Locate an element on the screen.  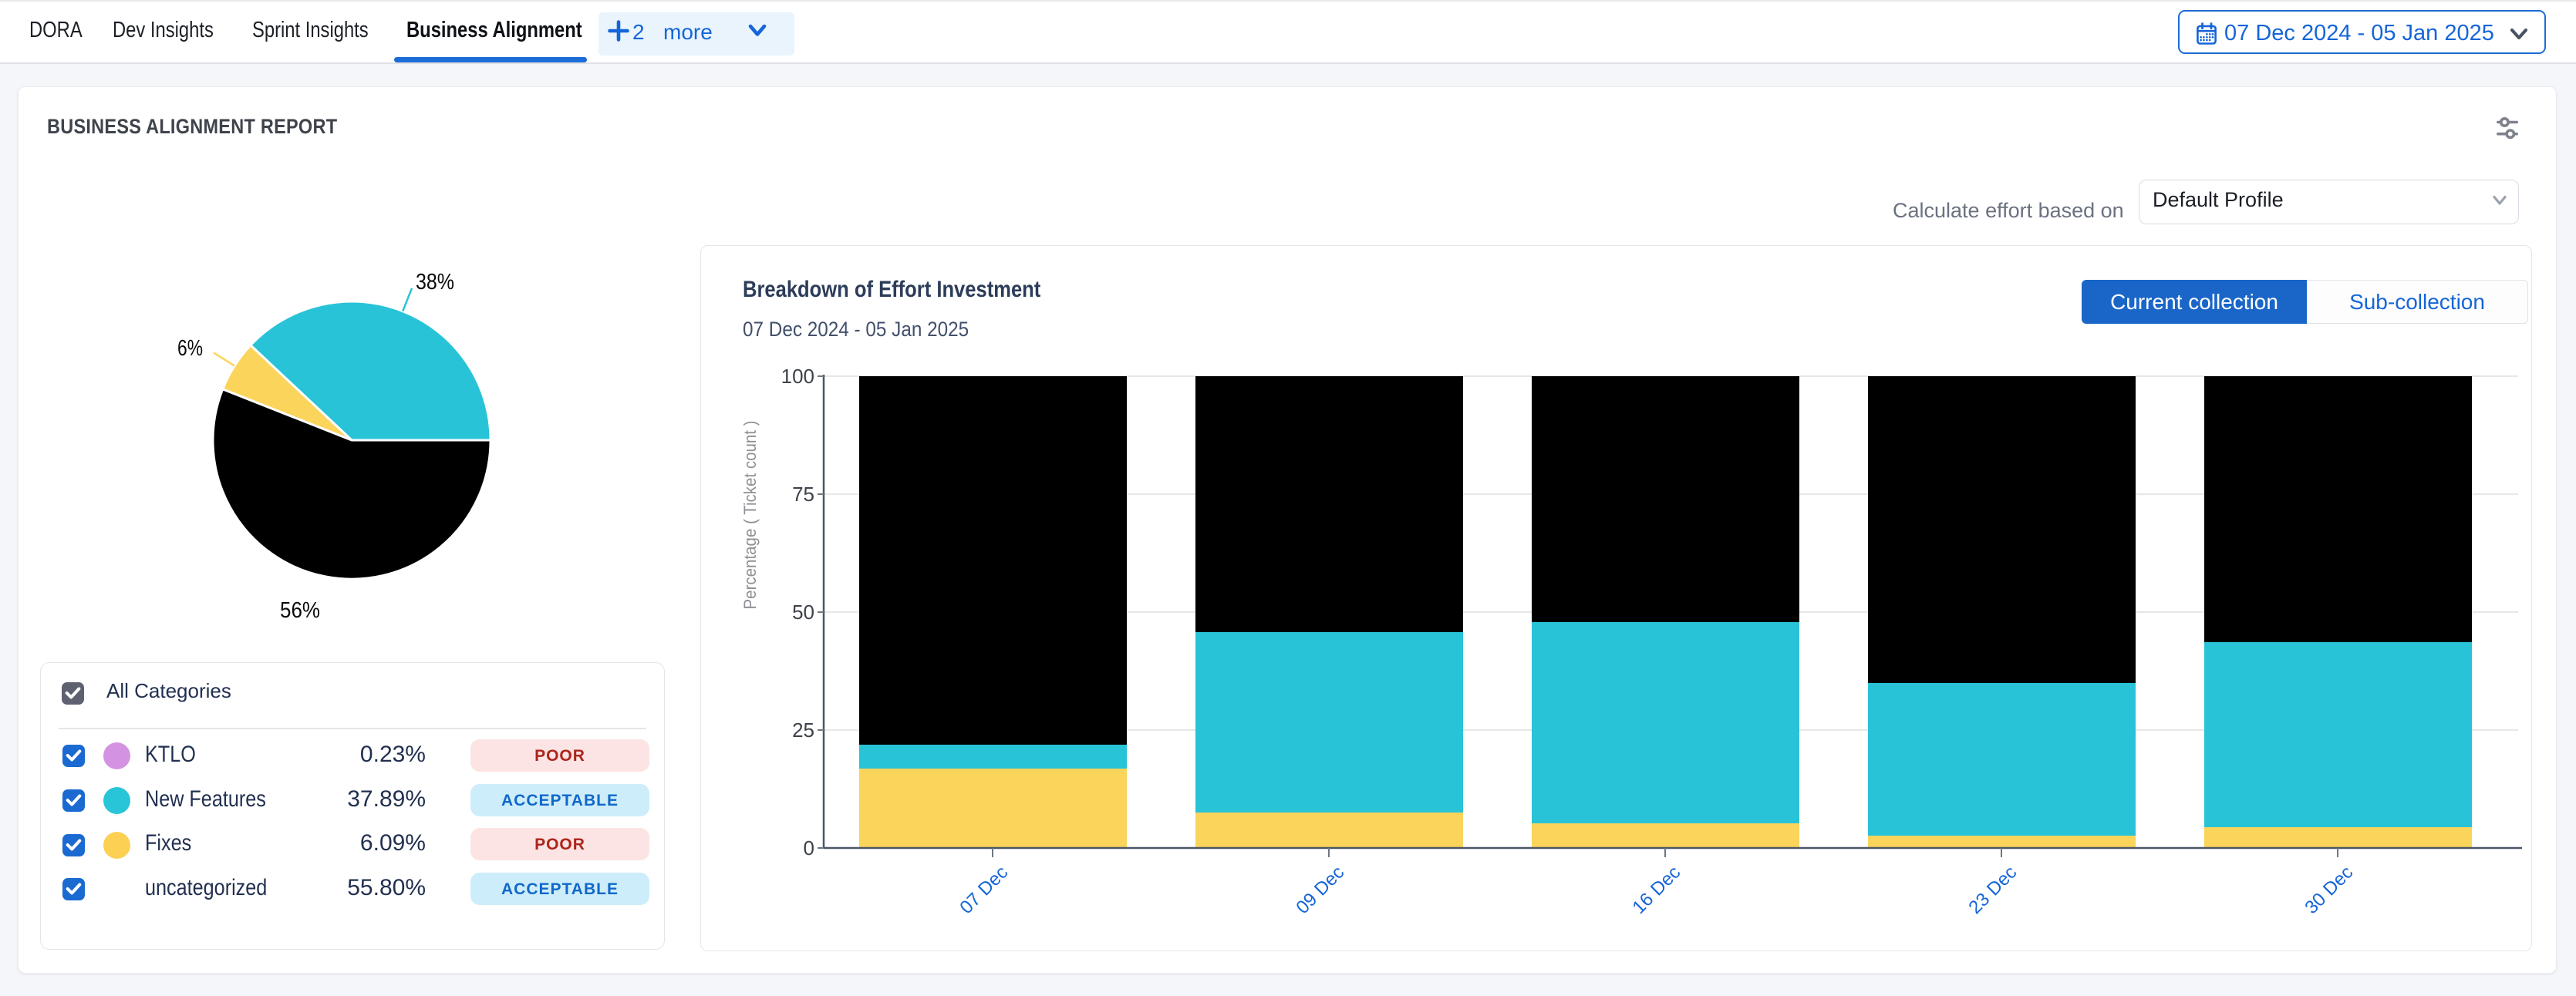
svg-text: 16 Dec is located at coordinates (1656, 890).